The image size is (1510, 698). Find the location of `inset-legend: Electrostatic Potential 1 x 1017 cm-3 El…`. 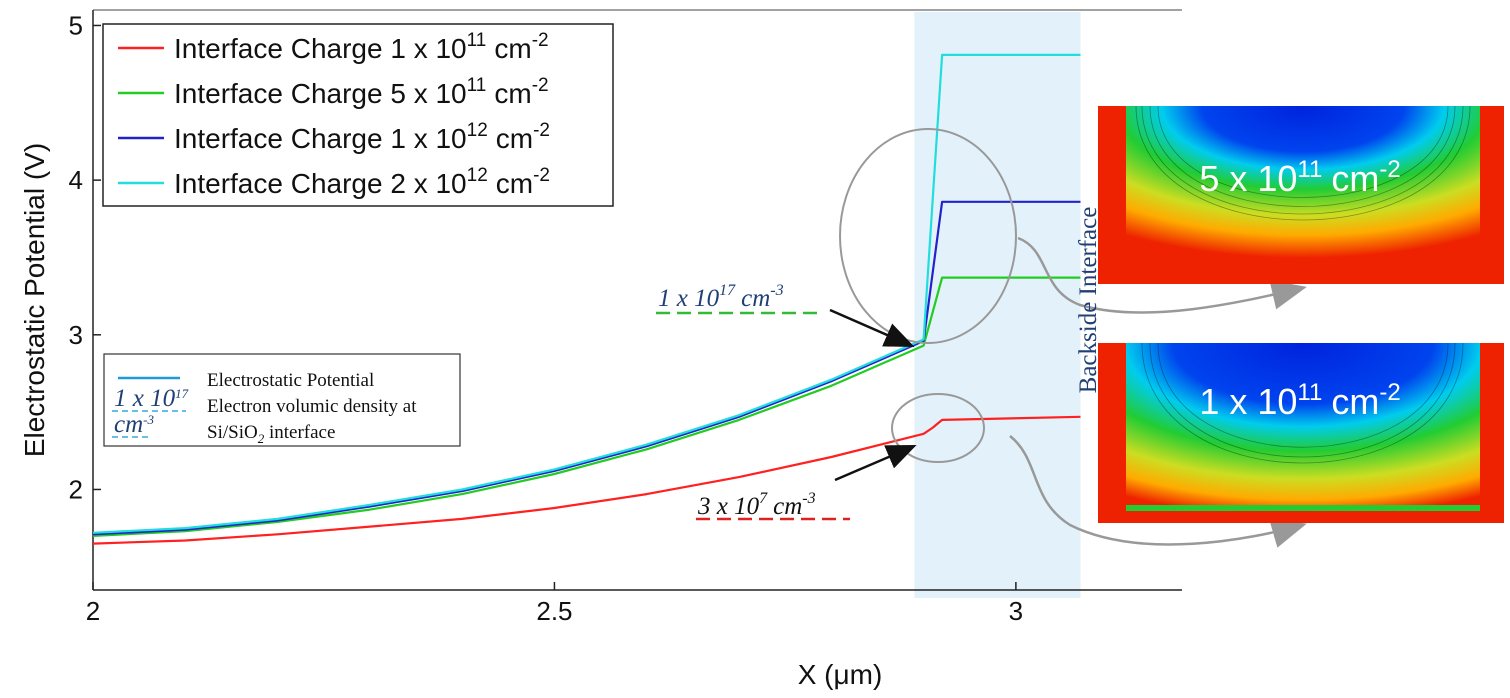

inset-legend: Electrostatic Potential 1 x 1017 cm-3 El… is located at coordinates (282, 400).